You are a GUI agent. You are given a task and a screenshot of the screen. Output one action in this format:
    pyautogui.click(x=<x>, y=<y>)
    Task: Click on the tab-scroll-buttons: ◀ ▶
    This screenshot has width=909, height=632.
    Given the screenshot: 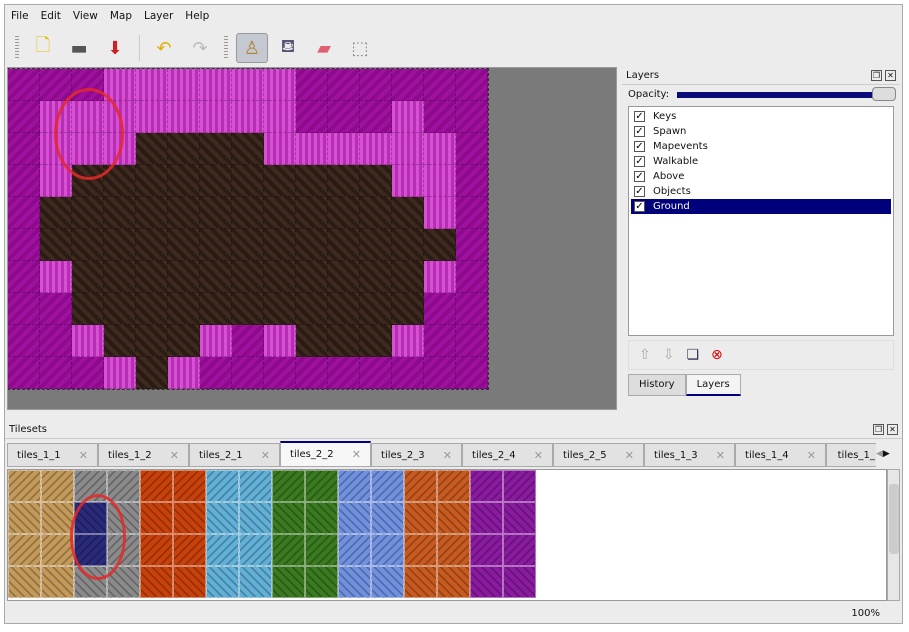 What is the action you would take?
    pyautogui.click(x=888, y=454)
    